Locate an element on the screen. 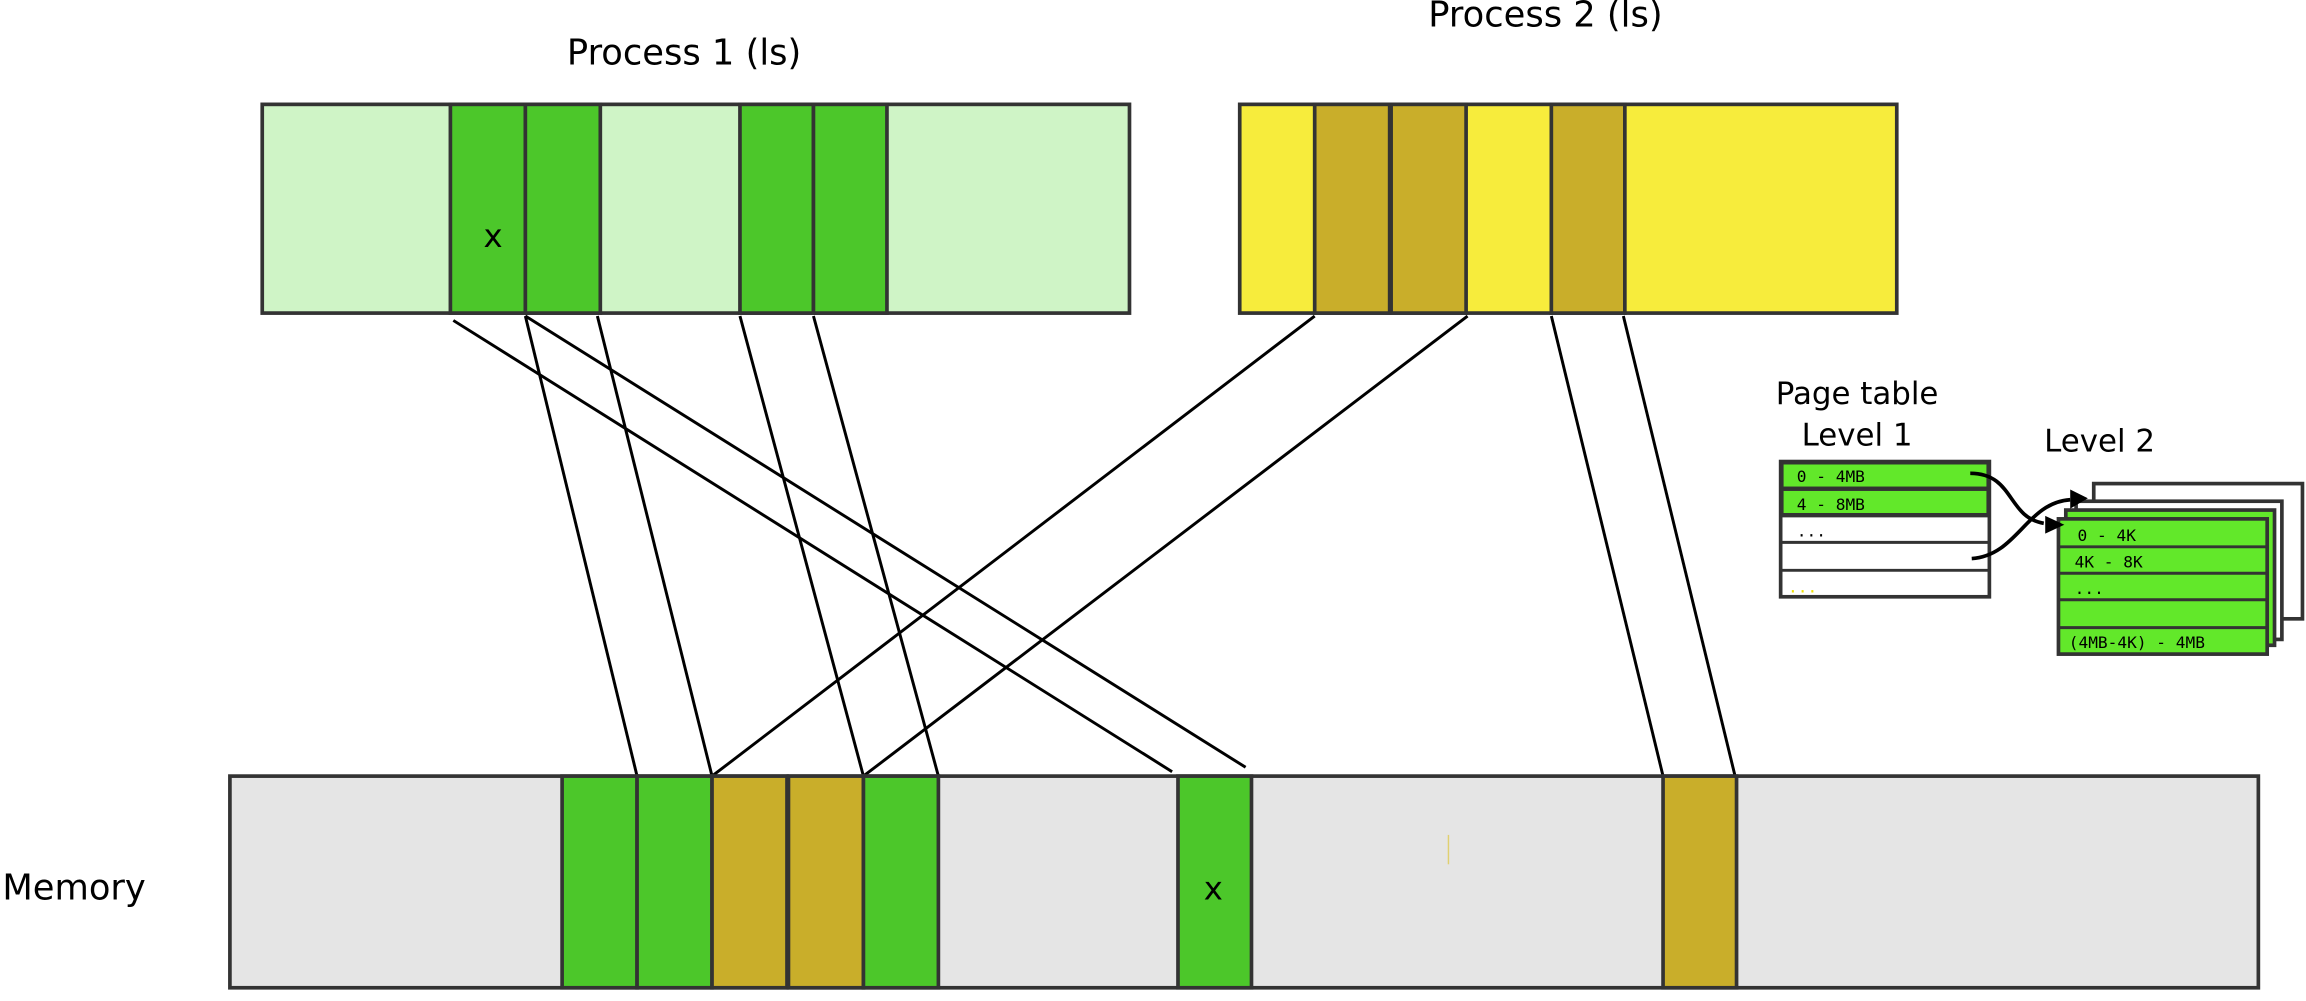  level2-tables: 0 - 4K 4K - 8K ... (4MB-4K) - 4MB is located at coordinates (2180, 568).